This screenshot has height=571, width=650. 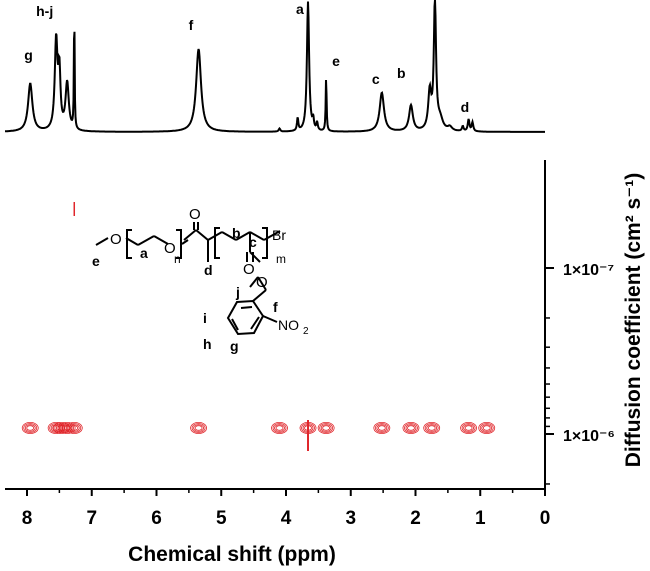 What do you see at coordinates (177, 259) in the screenshot?
I see `struct-label-n: n` at bounding box center [177, 259].